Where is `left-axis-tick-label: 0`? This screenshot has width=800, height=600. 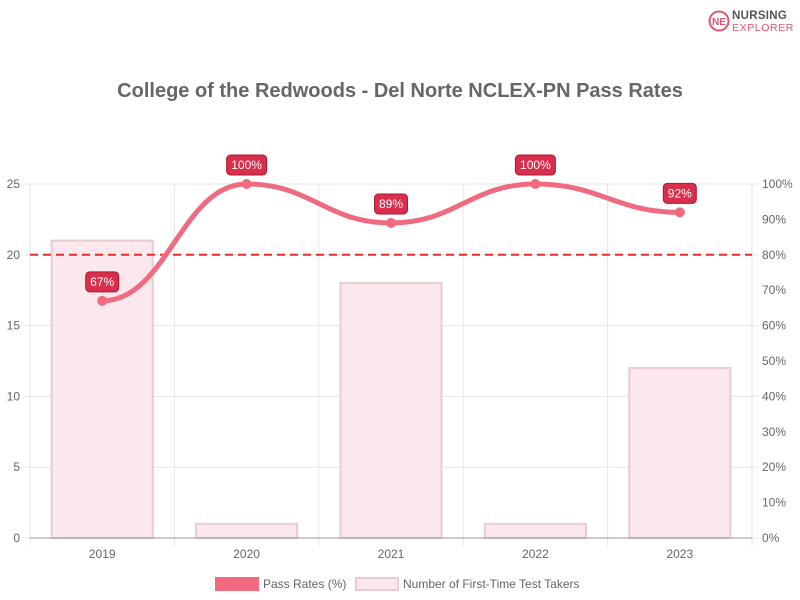
left-axis-tick-label: 0 is located at coordinates (16, 538).